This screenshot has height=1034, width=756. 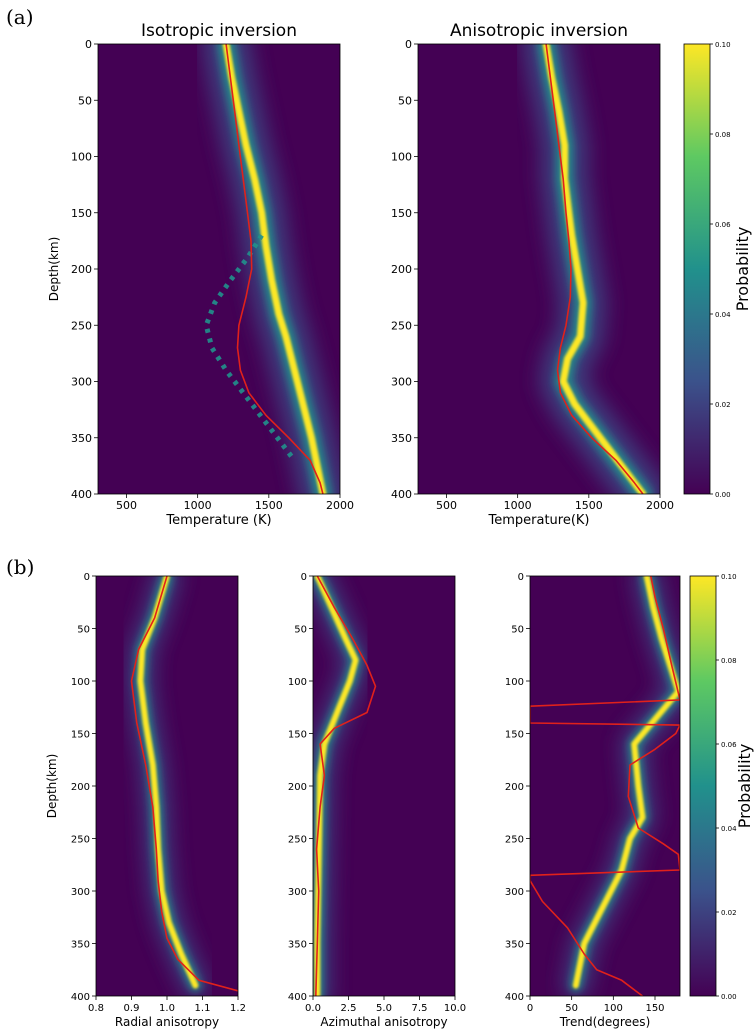 What do you see at coordinates (729, 661) in the screenshot?
I see `colorbar-tick-label: 0.08` at bounding box center [729, 661].